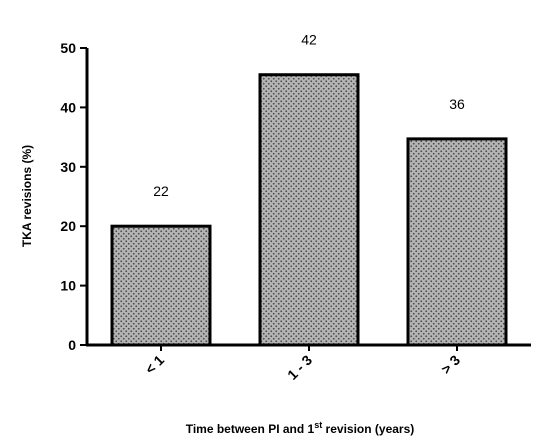 The width and height of the screenshot is (556, 440). What do you see at coordinates (68, 107) in the screenshot?
I see `y-tick-label-4: 40` at bounding box center [68, 107].